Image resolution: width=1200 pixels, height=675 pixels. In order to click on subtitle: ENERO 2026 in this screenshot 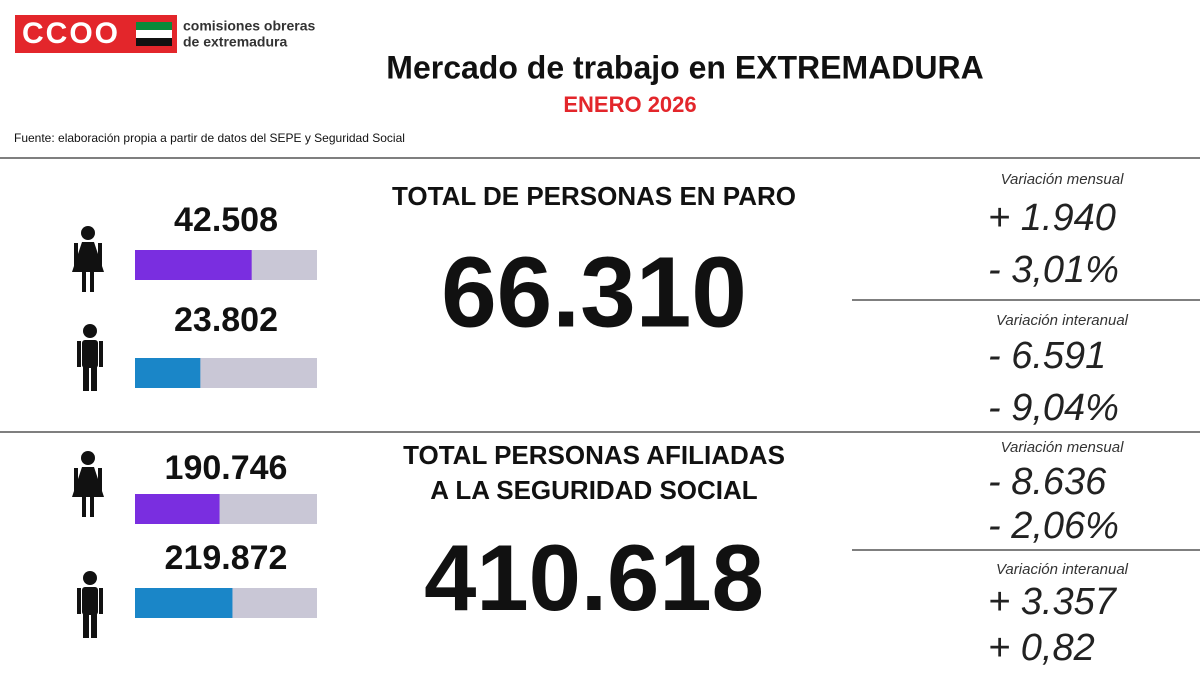, I will do `click(629, 104)`.